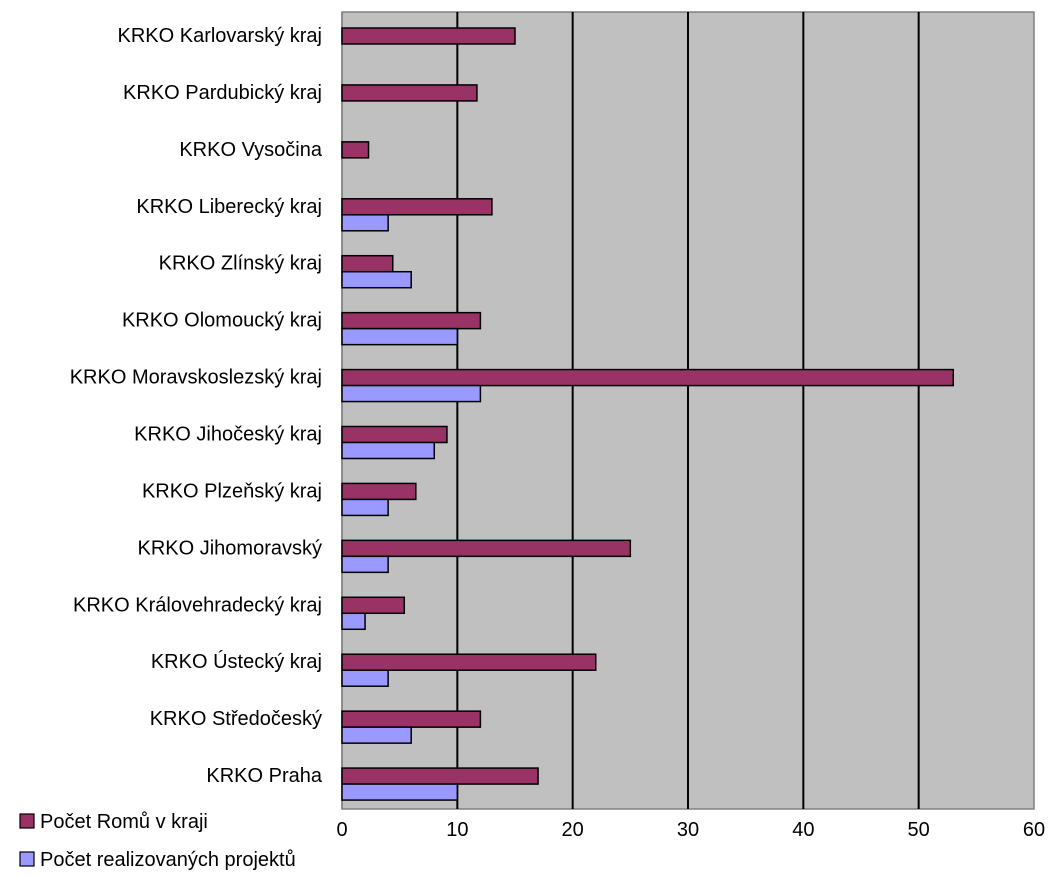 This screenshot has width=1052, height=877. I want to click on x-tick-label: 60, so click(1034, 830).